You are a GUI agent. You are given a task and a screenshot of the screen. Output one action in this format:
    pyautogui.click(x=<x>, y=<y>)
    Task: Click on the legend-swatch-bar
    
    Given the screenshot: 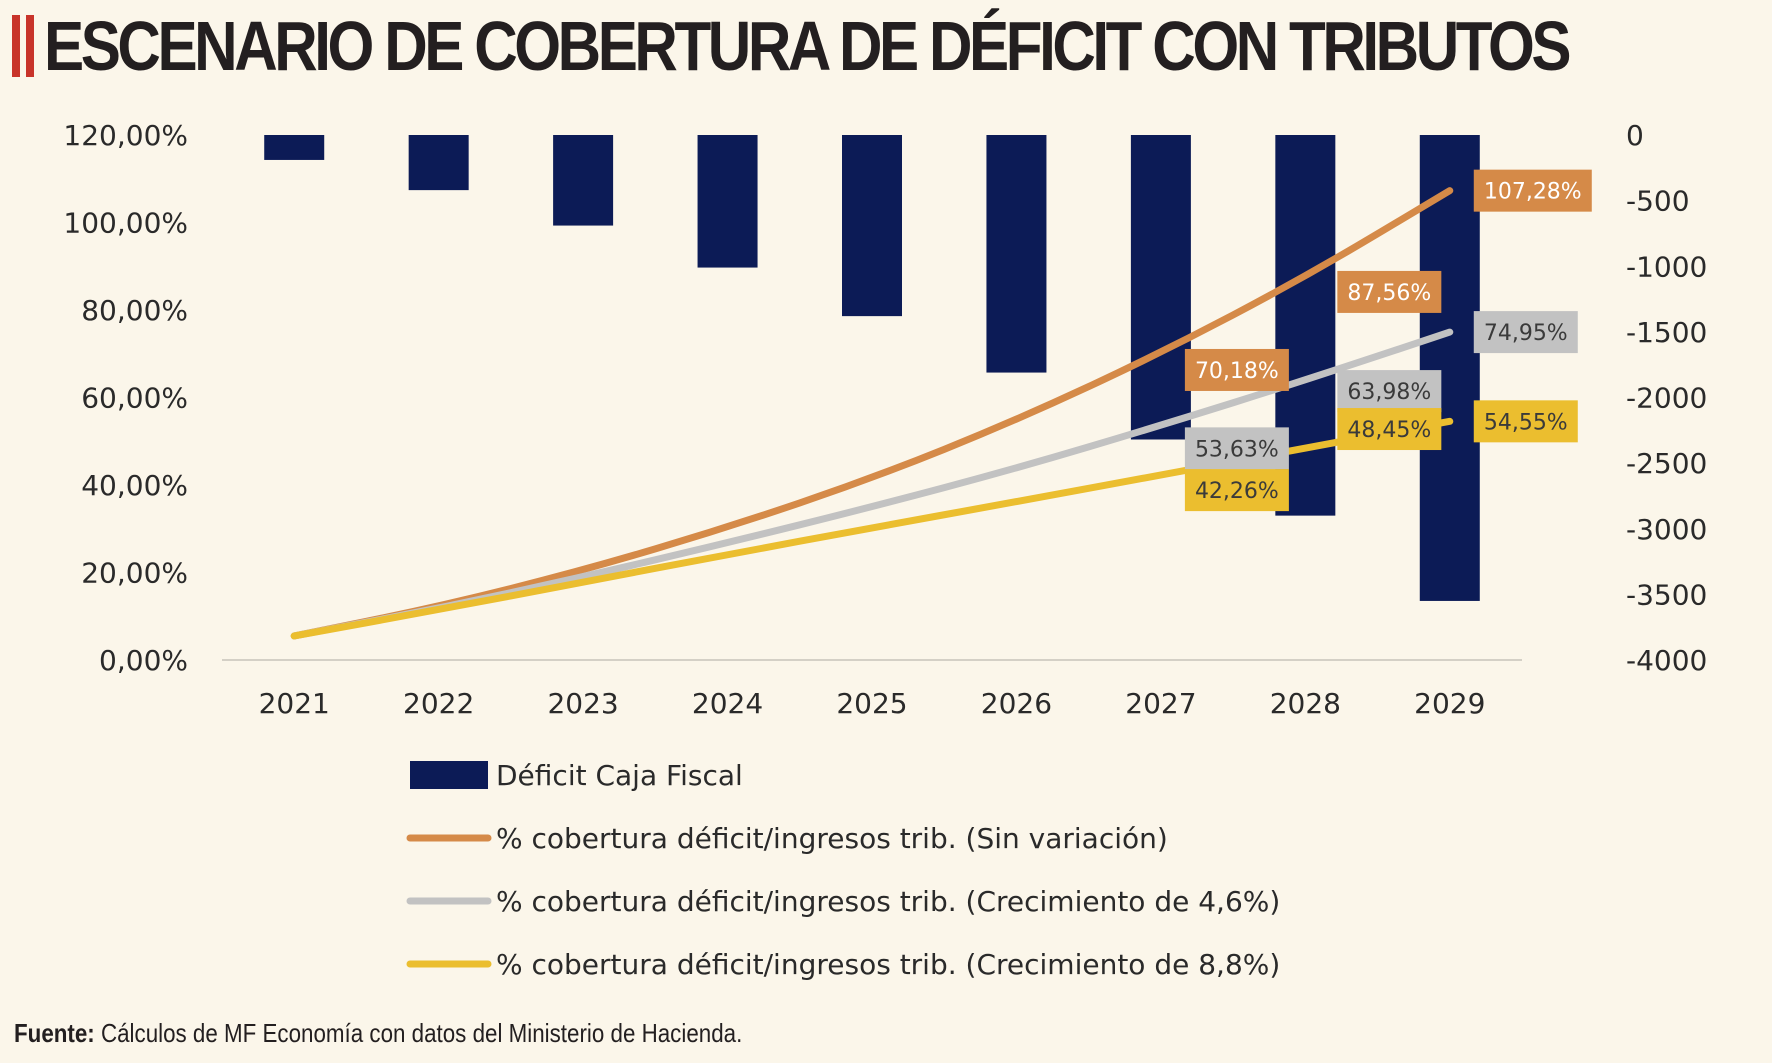 What is the action you would take?
    pyautogui.click(x=449, y=775)
    